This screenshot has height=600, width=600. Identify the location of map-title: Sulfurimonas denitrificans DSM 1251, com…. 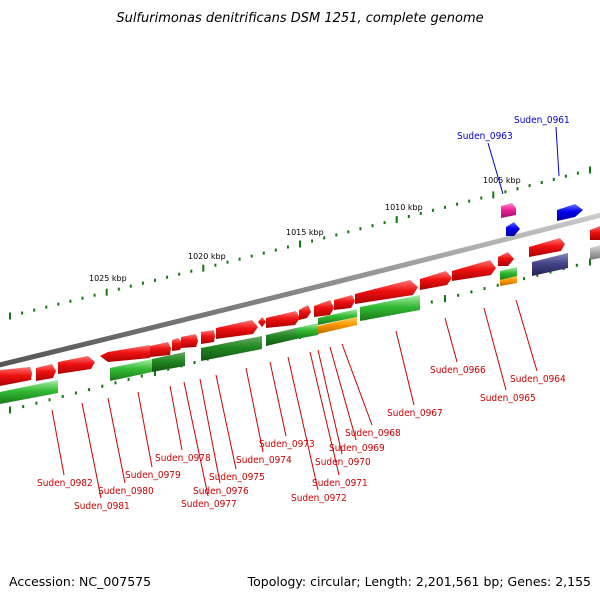
(299, 18).